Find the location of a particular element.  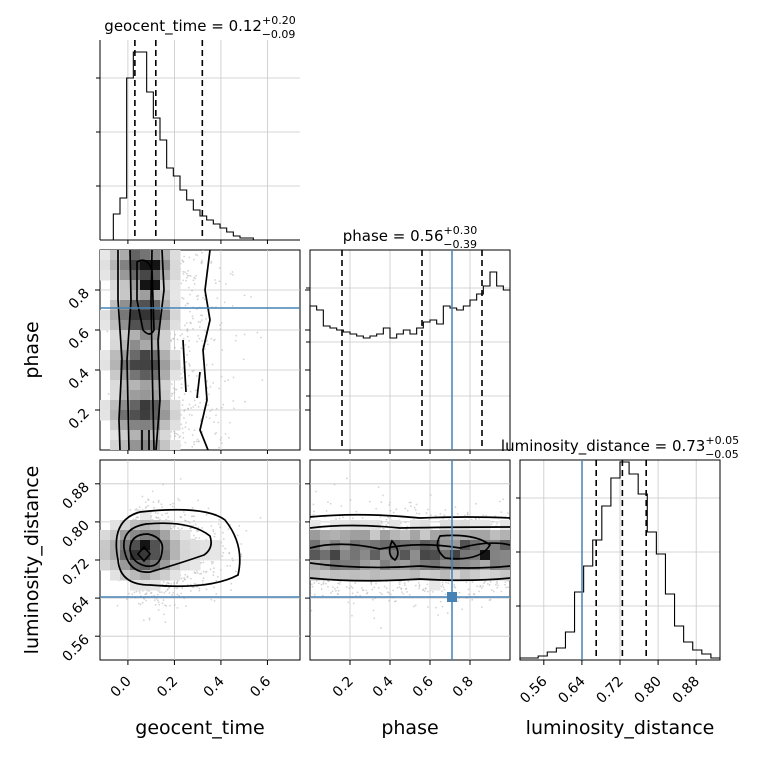

axis-frame is located at coordinates (410, 350).